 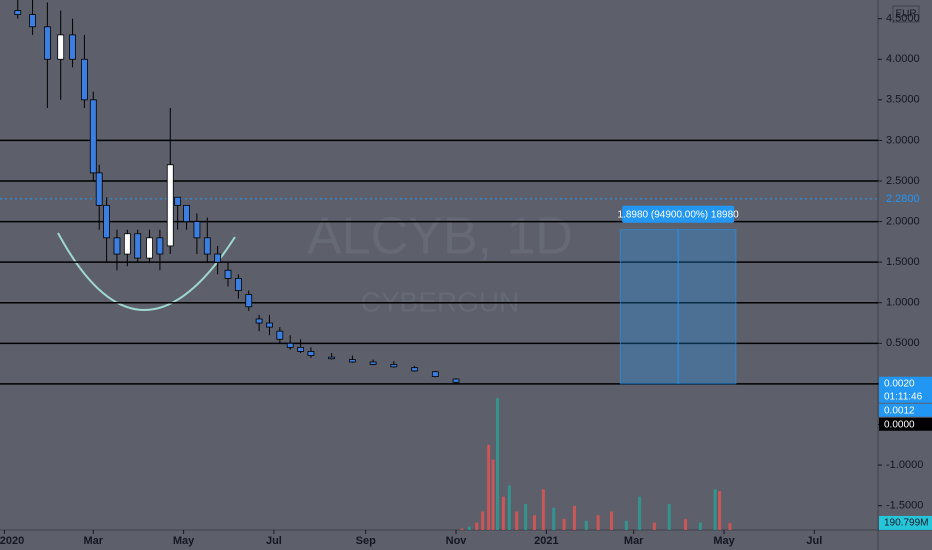 What do you see at coordinates (899, 410) in the screenshot?
I see `price-badge-label: 0.0012` at bounding box center [899, 410].